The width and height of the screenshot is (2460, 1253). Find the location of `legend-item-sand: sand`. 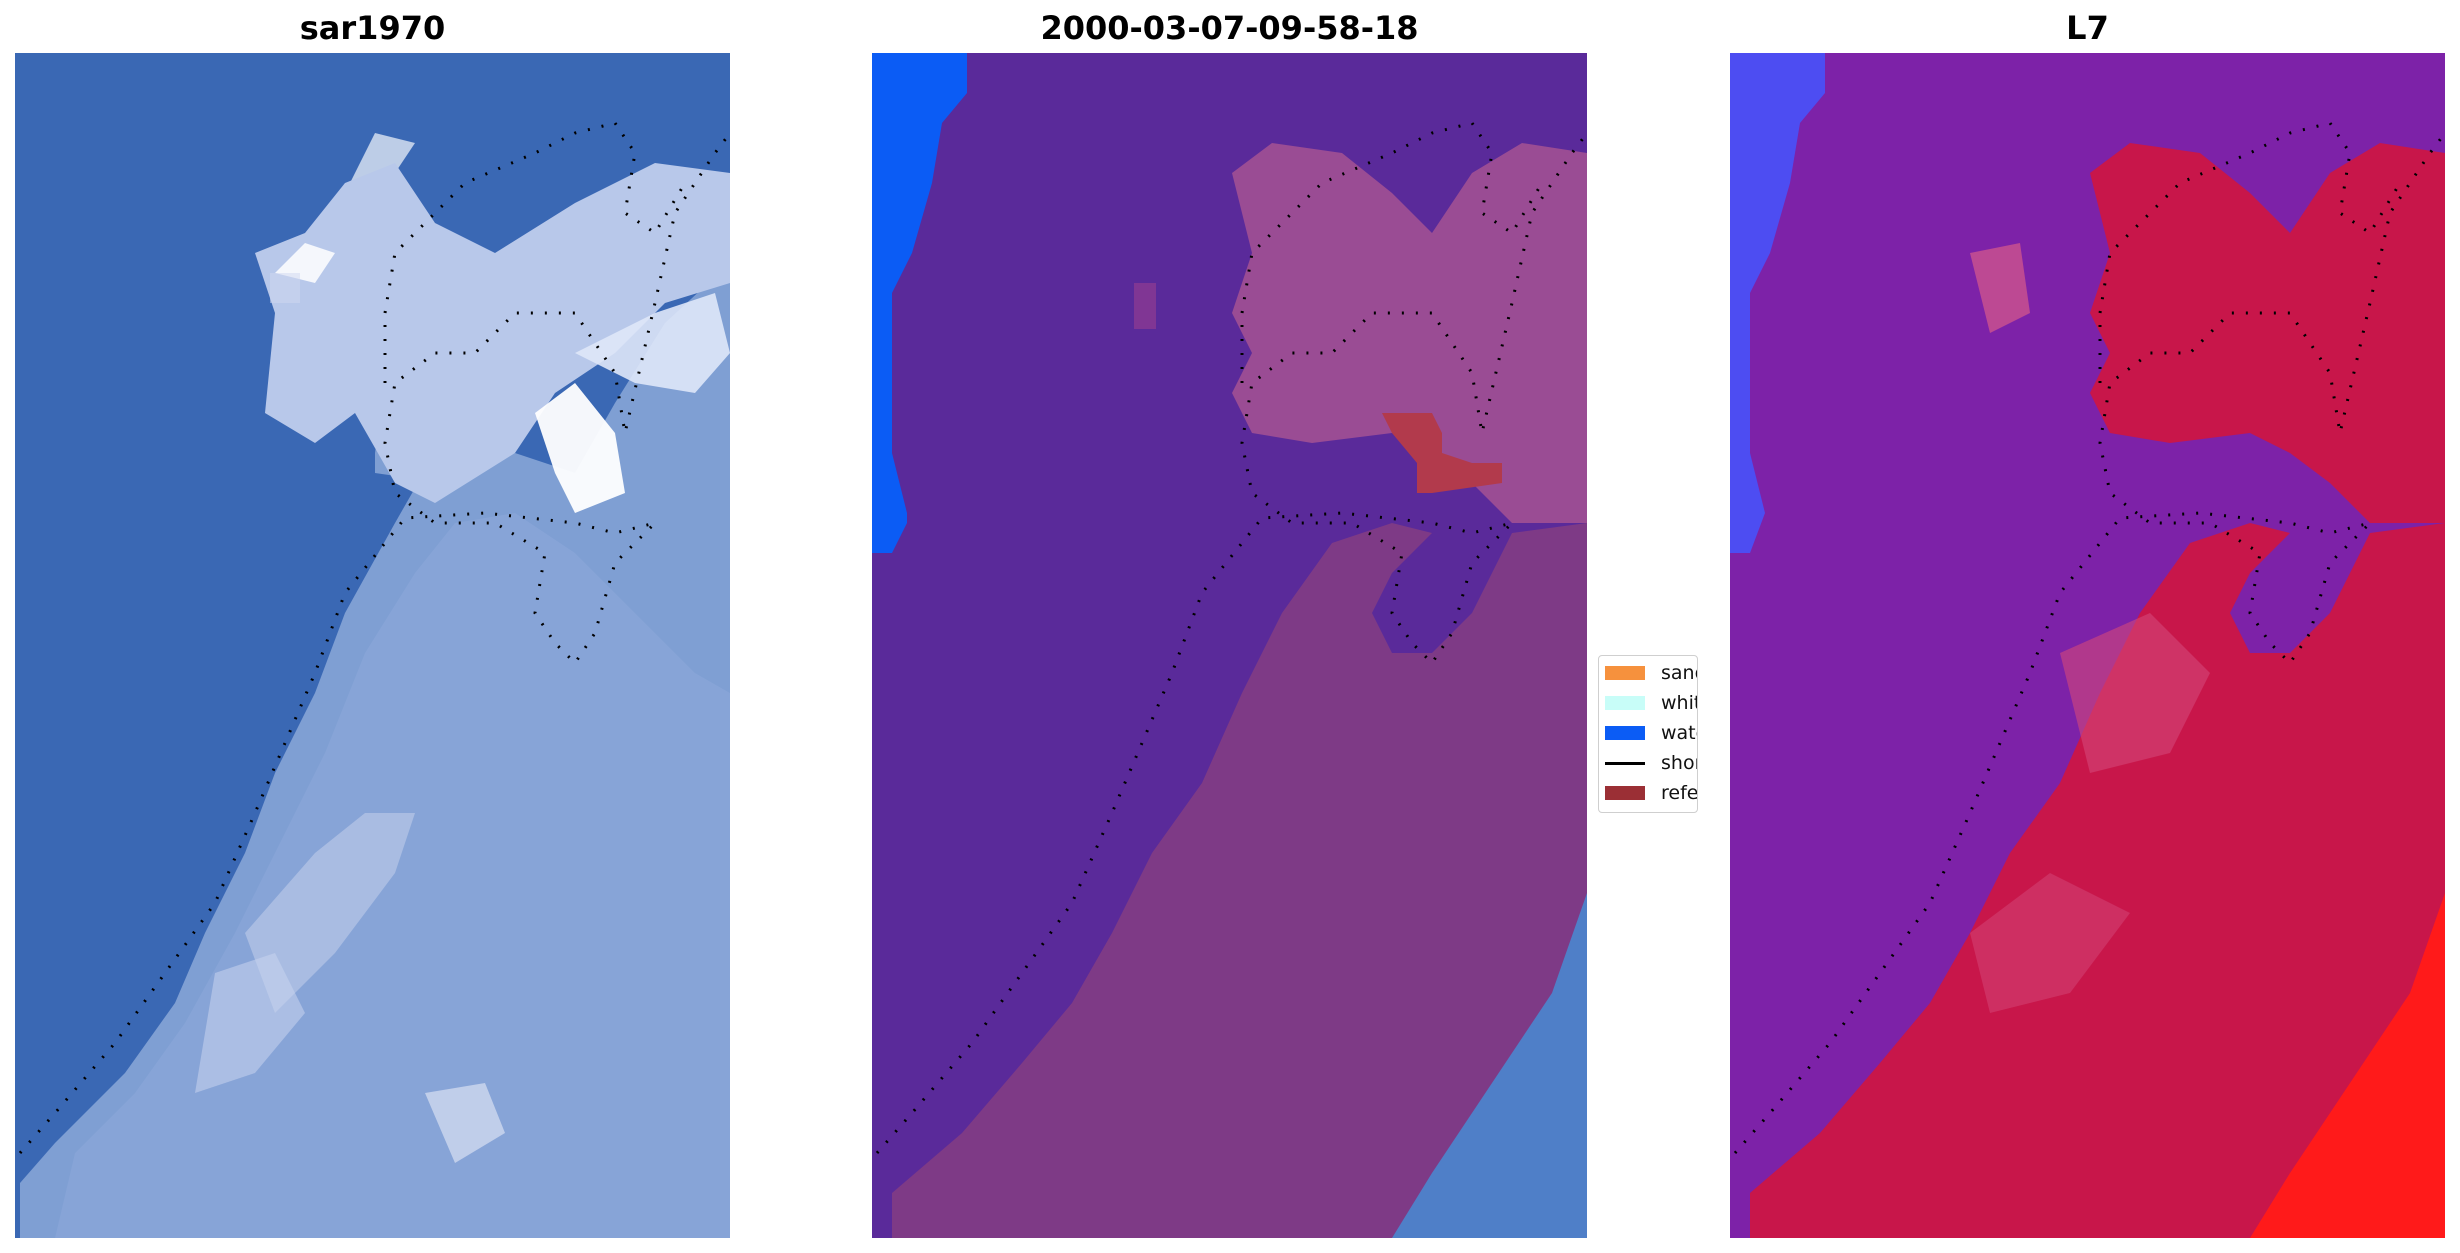

legend-item-sand: sand is located at coordinates (1651, 673).